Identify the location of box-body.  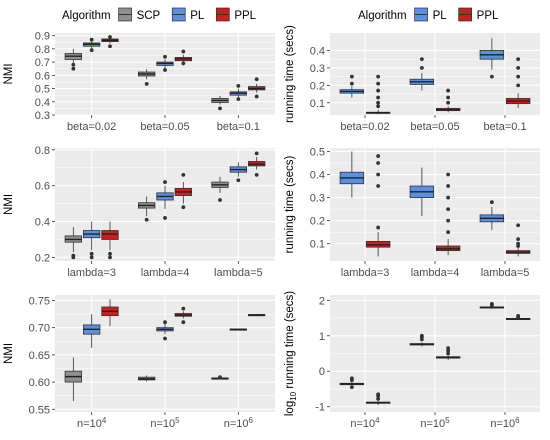
(110, 235).